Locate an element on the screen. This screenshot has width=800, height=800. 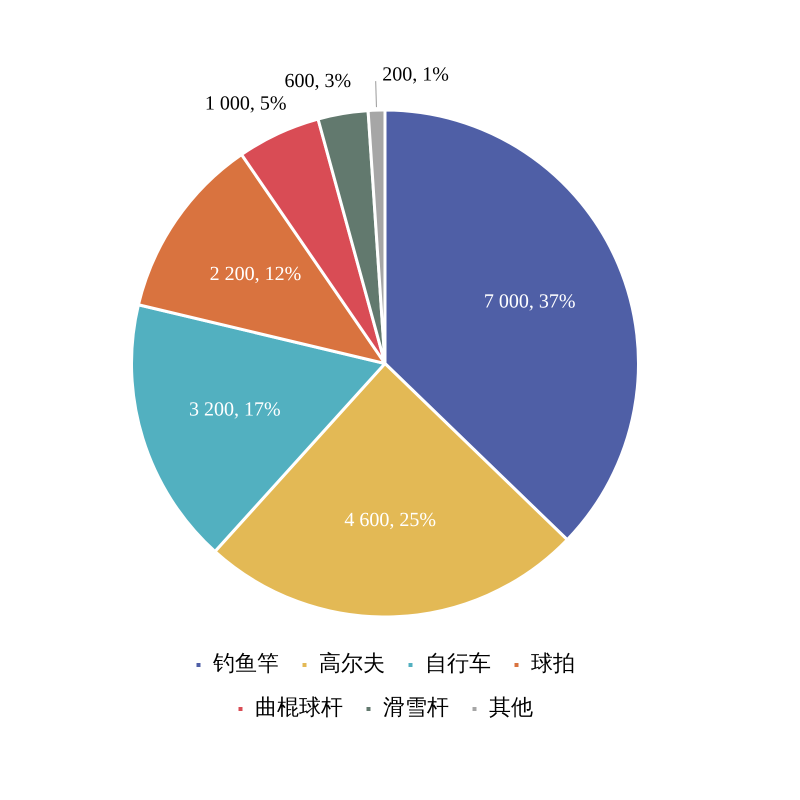
data-label: 4 600, 25% is located at coordinates (390, 519).